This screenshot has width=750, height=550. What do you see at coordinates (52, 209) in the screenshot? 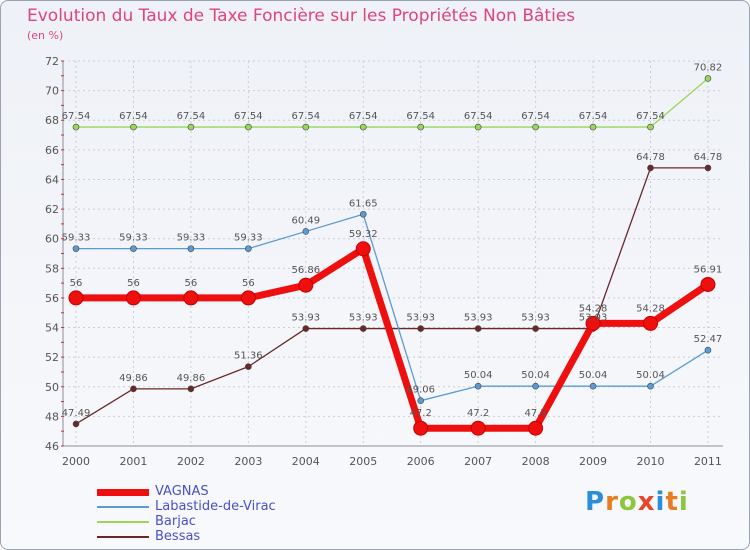
I see `y-tick-label: 62` at bounding box center [52, 209].